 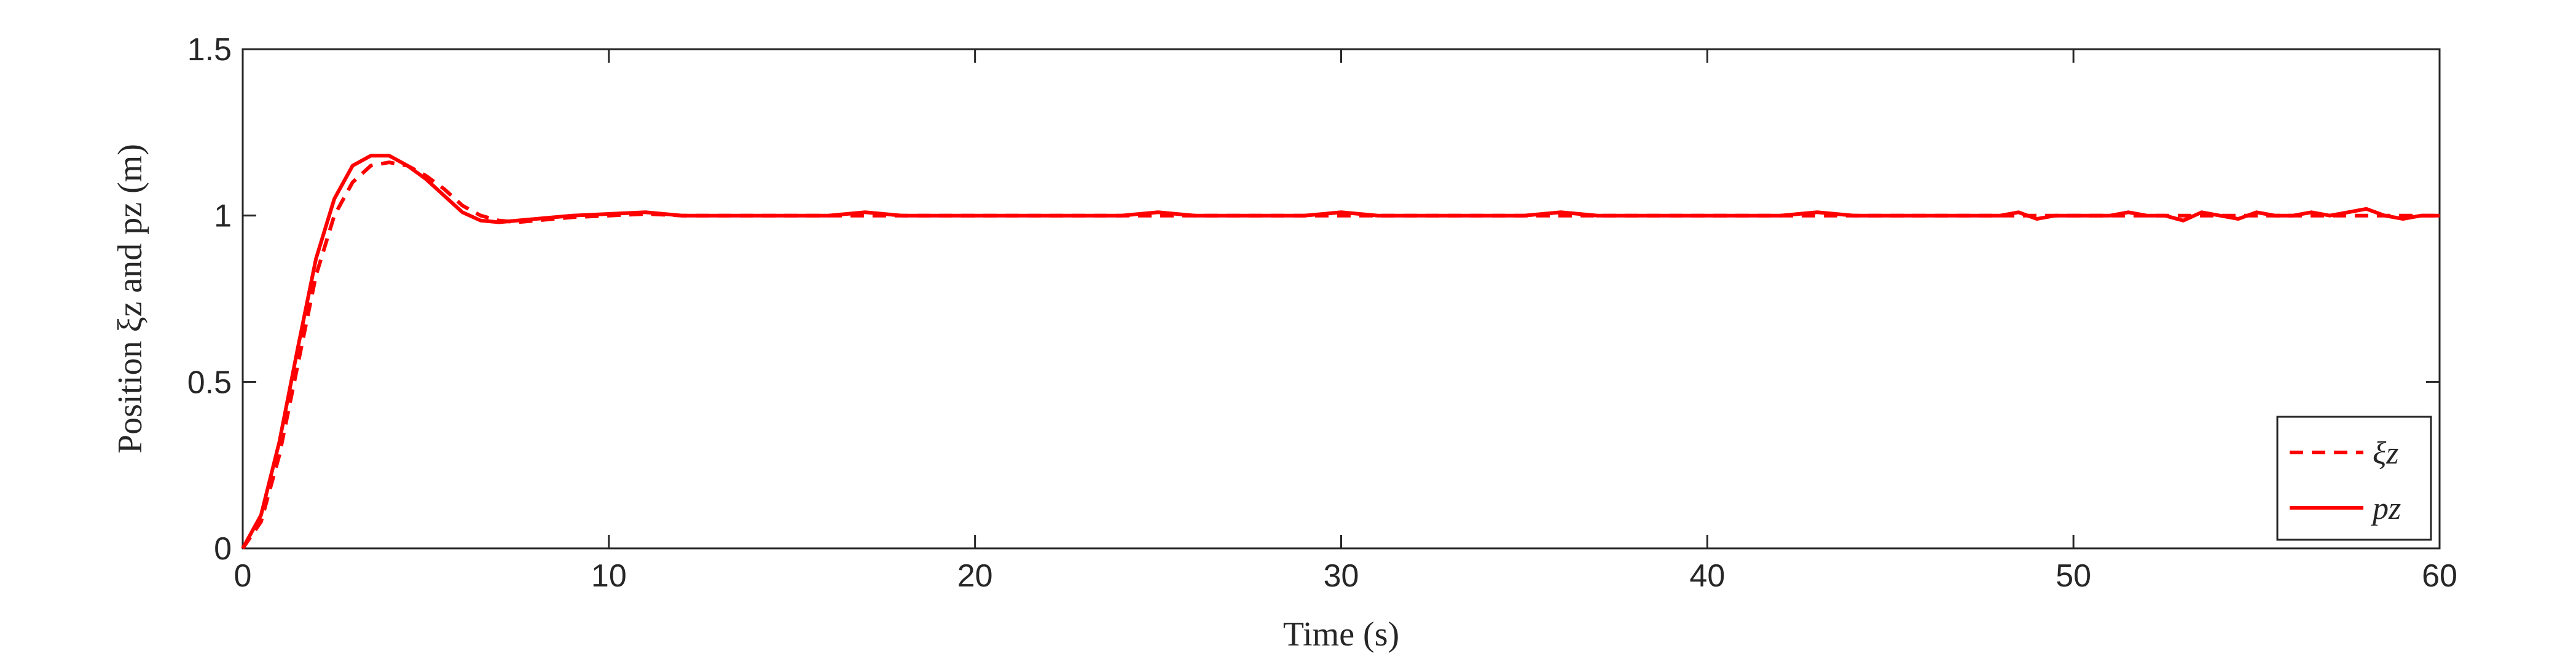 I want to click on legend-label-p-z: pz, so click(x=2385, y=509).